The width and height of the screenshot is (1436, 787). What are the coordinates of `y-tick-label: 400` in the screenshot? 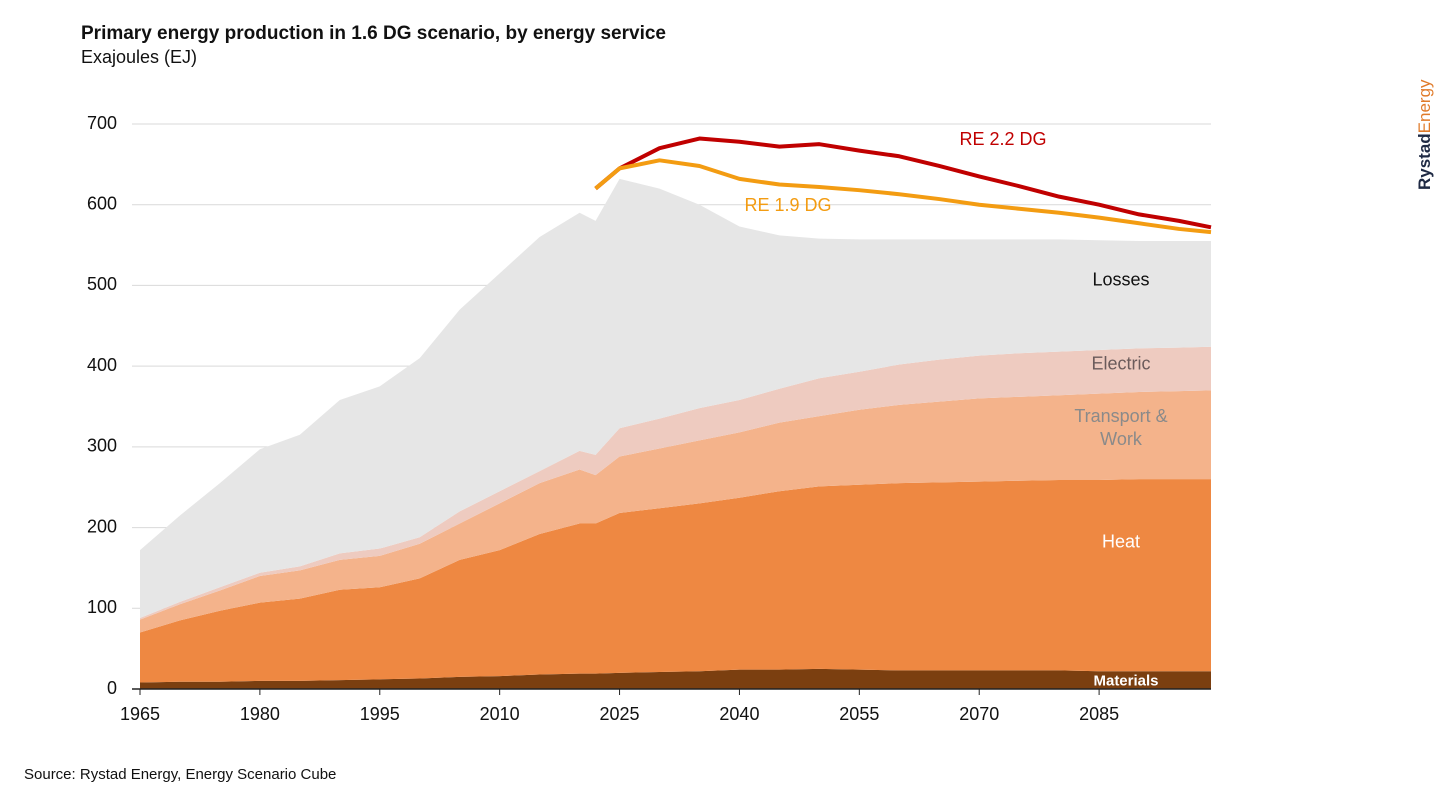 It's located at (102, 365).